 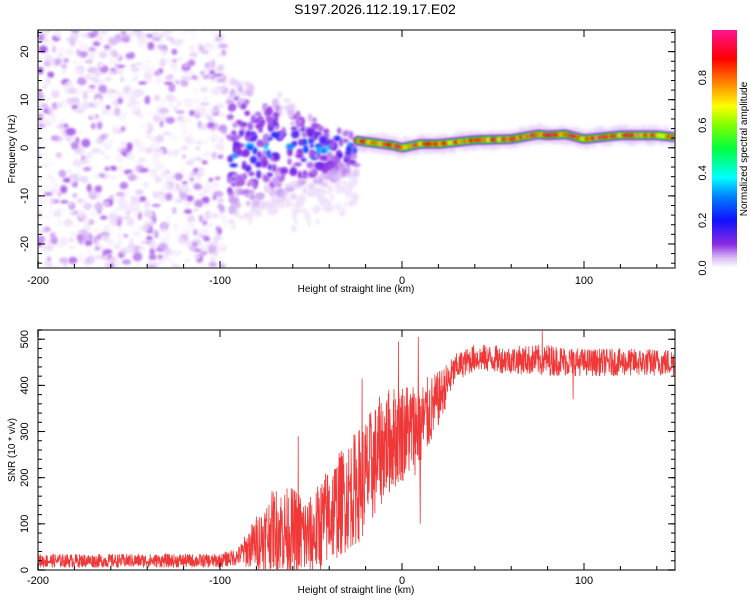 What do you see at coordinates (356, 590) in the screenshot?
I see `snr-xlabel: Height of straight line (km)` at bounding box center [356, 590].